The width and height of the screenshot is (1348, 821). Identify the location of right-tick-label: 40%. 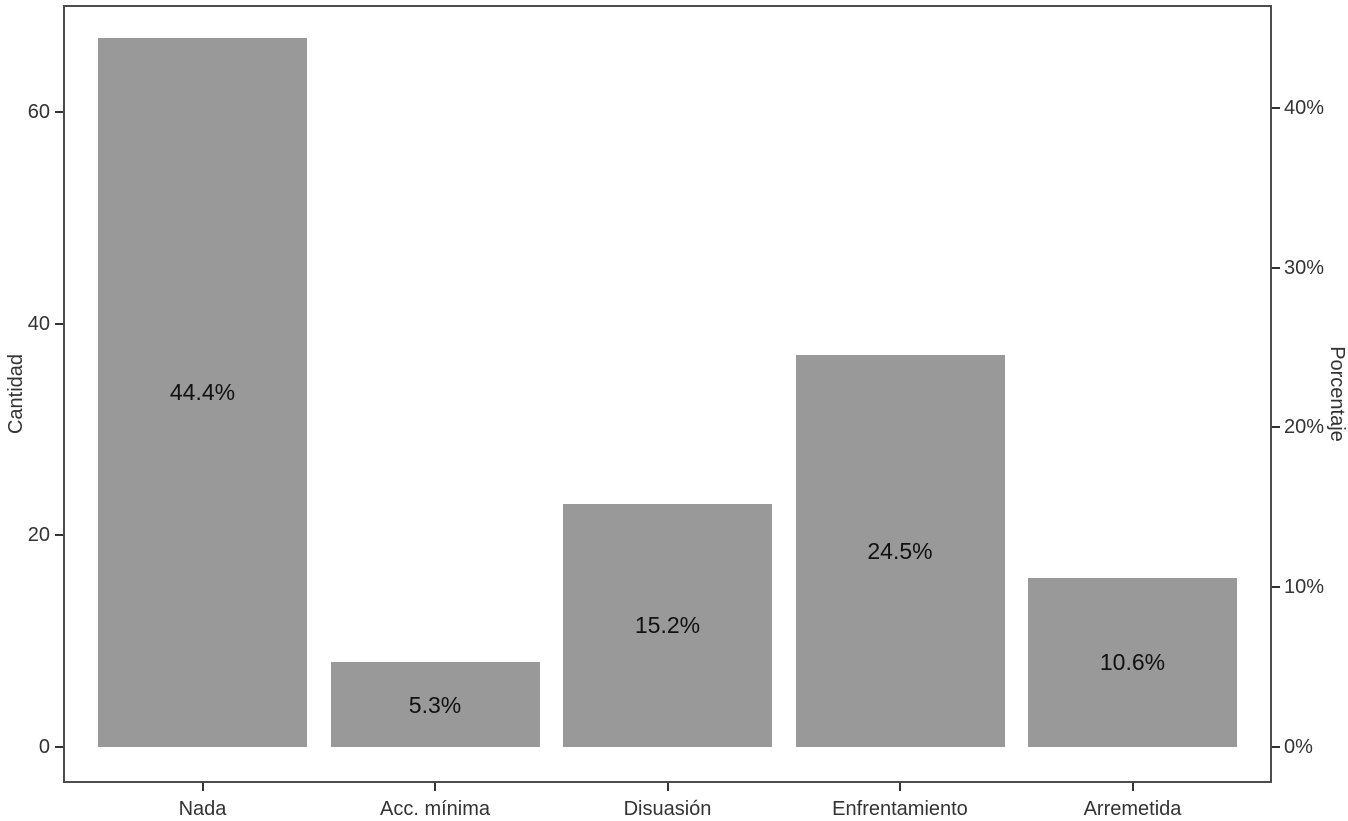
(1304, 107).